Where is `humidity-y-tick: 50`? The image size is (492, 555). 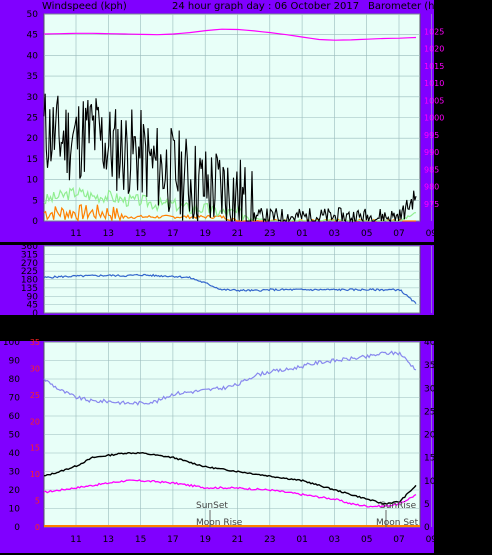
humidity-y-tick: 50 is located at coordinates (15, 436).